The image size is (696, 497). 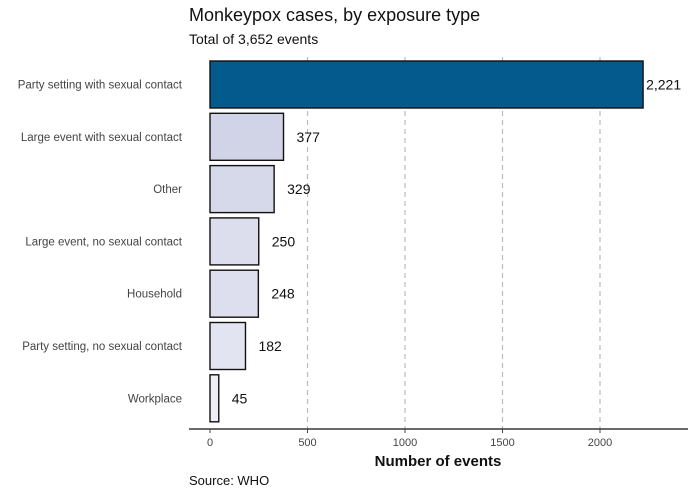 What do you see at coordinates (283, 294) in the screenshot?
I see `value-label: 248` at bounding box center [283, 294].